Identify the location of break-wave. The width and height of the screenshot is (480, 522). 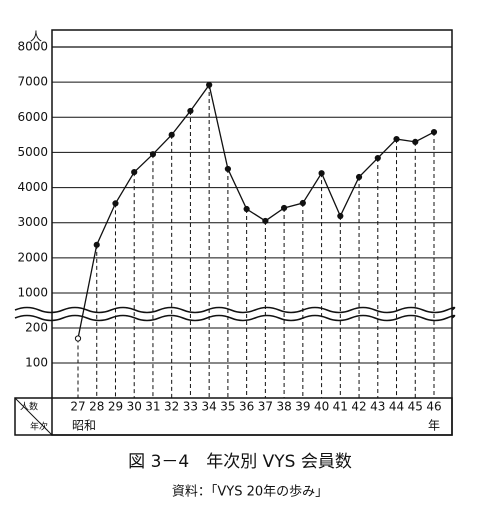
(235, 318).